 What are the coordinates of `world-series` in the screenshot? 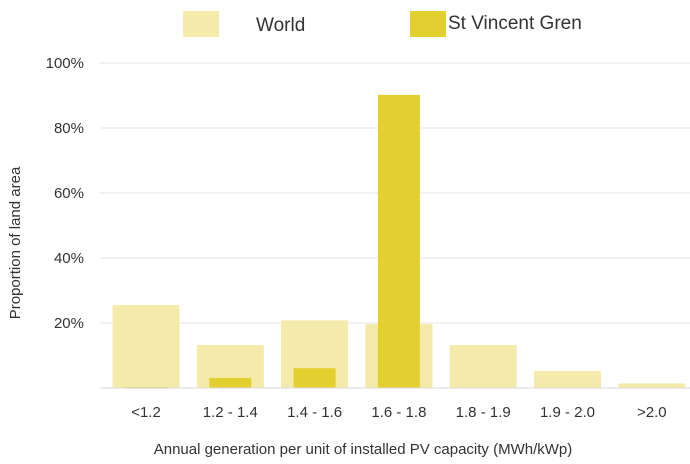 It's located at (399, 346).